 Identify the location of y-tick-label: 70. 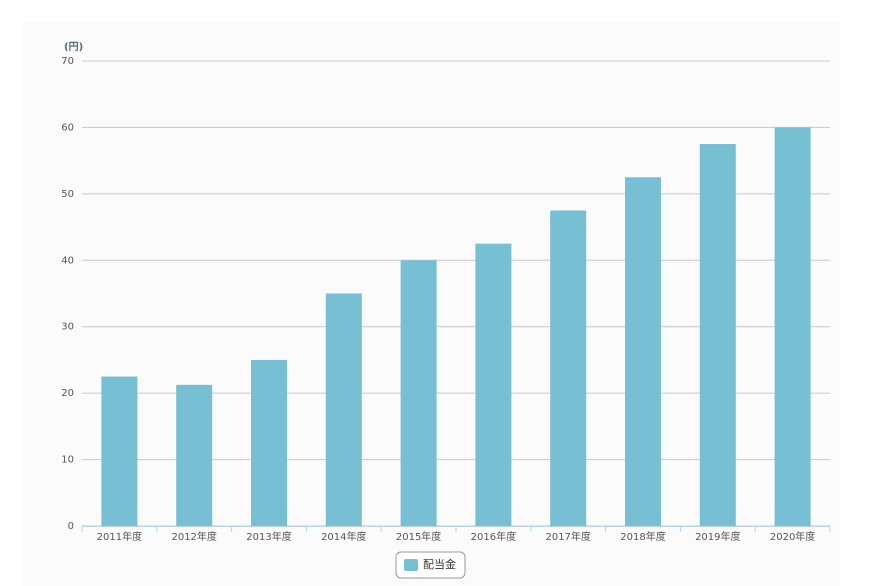
(67, 61).